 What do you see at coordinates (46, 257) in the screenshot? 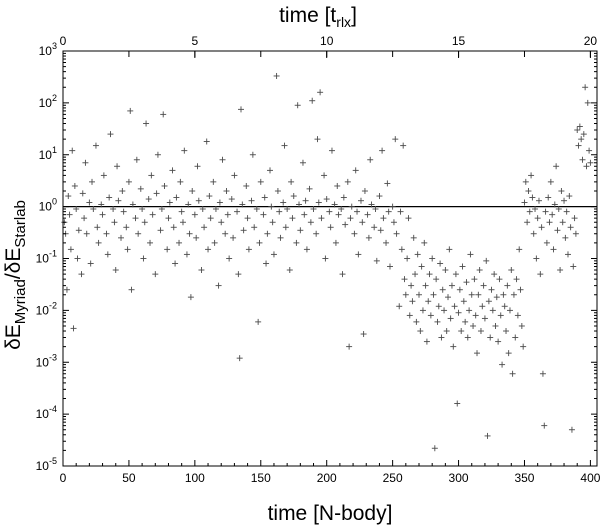
I see `y-tick-label: 10⁻¹` at bounding box center [46, 257].